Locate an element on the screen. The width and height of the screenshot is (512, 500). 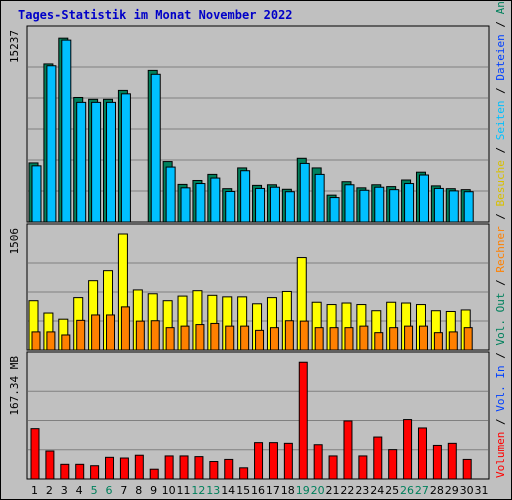
x-tick-label-10: 10 is located at coordinates (169, 490).